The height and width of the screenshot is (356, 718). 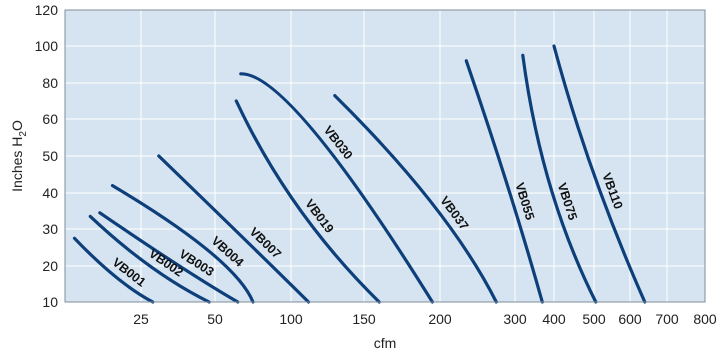 I want to click on x-tick-label: 150, so click(x=364, y=319).